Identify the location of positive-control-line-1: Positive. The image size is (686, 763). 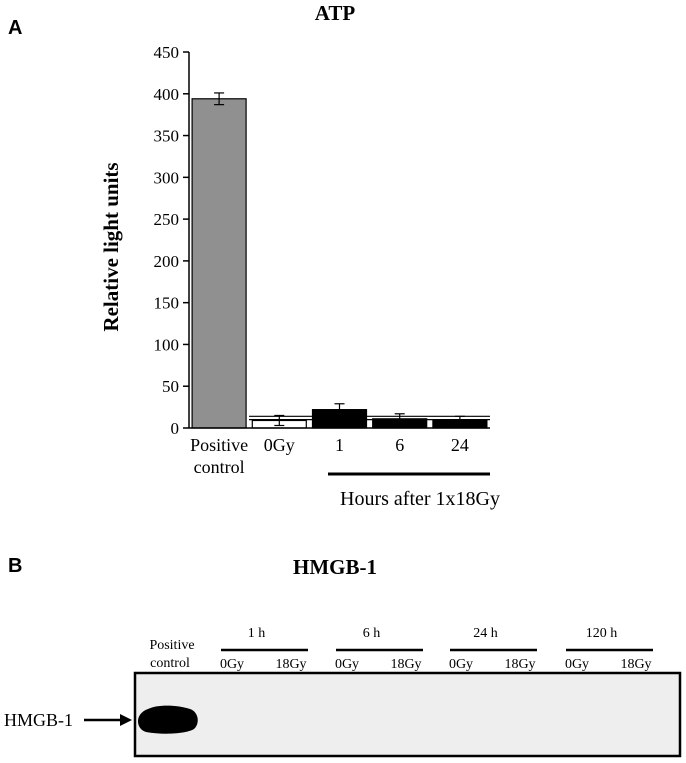
(171, 645).